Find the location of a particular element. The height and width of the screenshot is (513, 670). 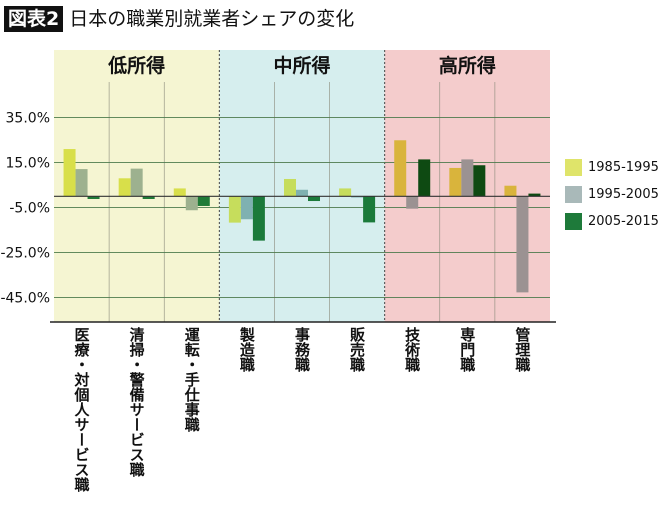

y-tick-label: 15.0% is located at coordinates (28, 164).